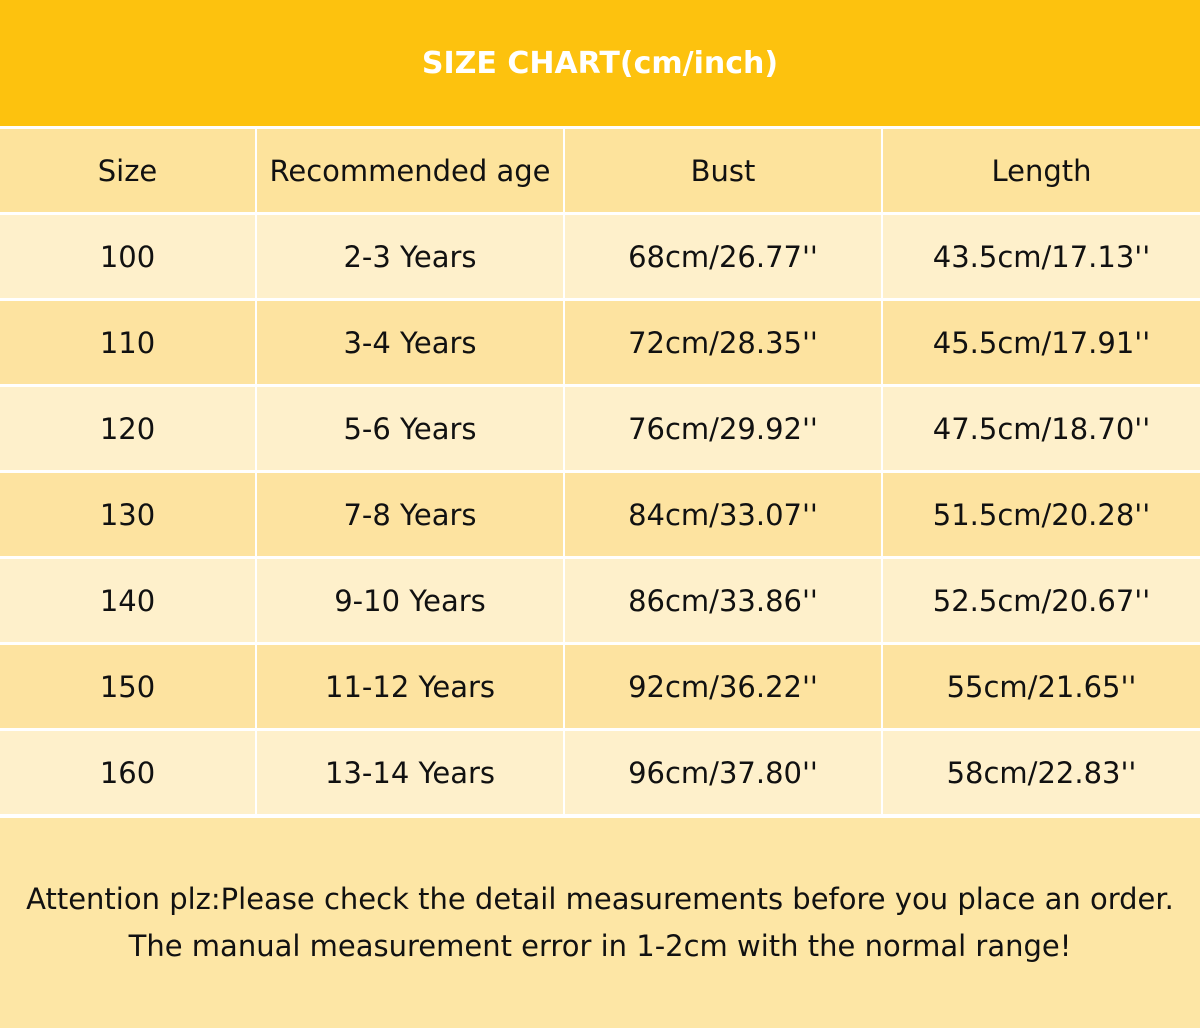  Describe the element at coordinates (1041, 686) in the screenshot. I see `table-cell: 55cm/21.65''` at that location.